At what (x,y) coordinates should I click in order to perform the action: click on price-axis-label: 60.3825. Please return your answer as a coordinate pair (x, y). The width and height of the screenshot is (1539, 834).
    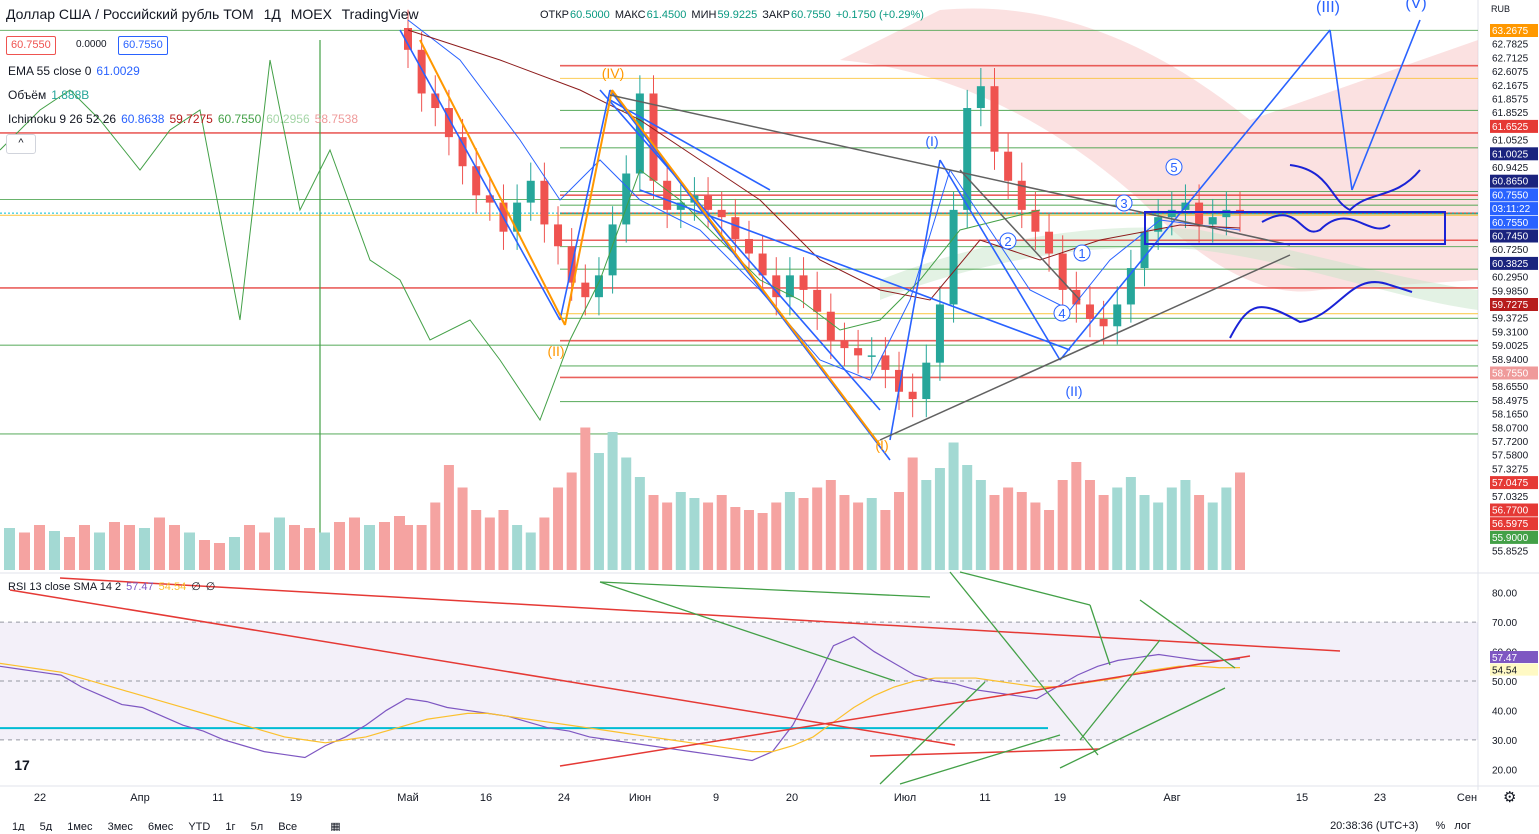
    Looking at the image, I should click on (1510, 264).